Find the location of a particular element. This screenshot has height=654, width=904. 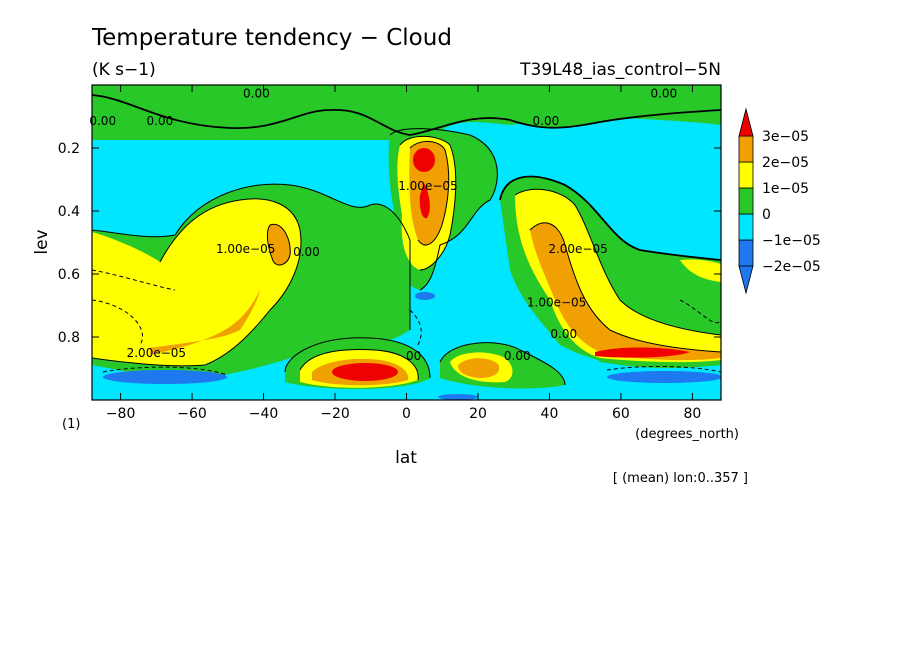

field-neg-center-low is located at coordinates (458, 397).